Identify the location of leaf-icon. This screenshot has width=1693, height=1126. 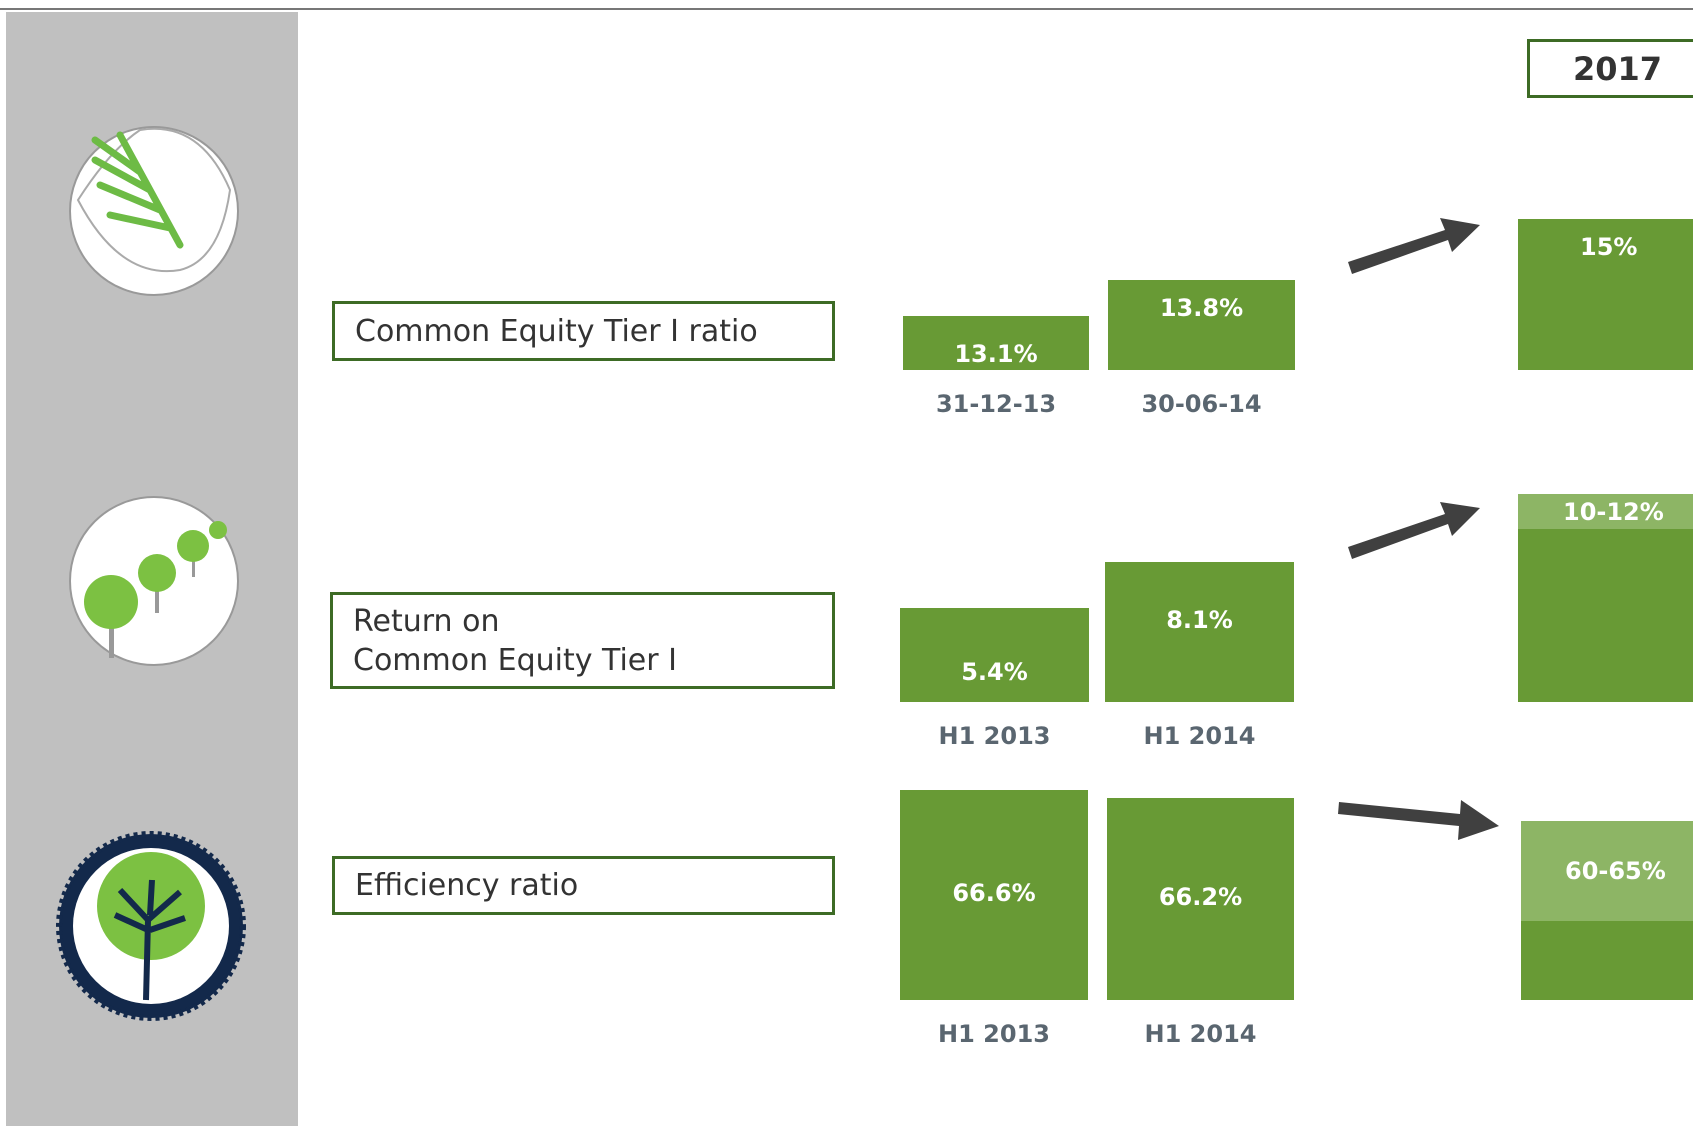
(154, 211).